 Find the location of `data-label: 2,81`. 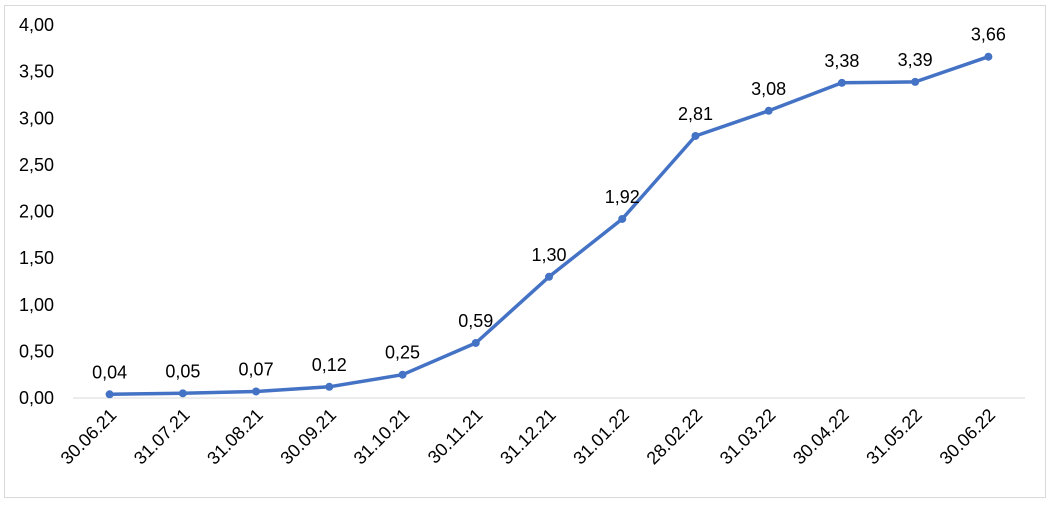

data-label: 2,81 is located at coordinates (695, 114).